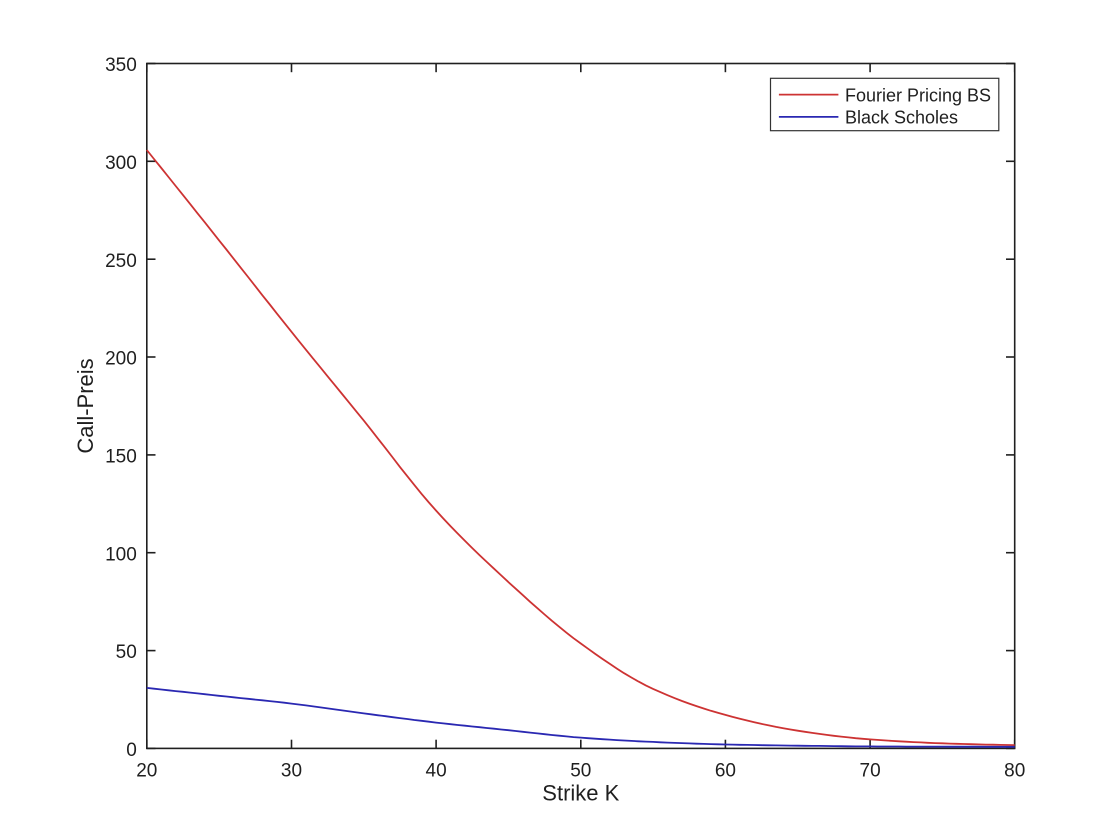  Describe the element at coordinates (901, 118) in the screenshot. I see `svg-text: Black Scholes` at that location.